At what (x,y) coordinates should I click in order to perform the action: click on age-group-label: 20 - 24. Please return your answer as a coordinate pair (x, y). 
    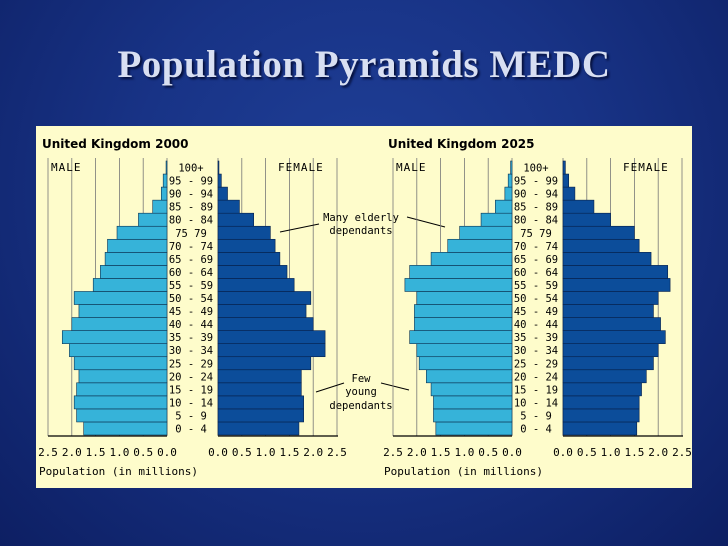
    Looking at the image, I should click on (191, 377).